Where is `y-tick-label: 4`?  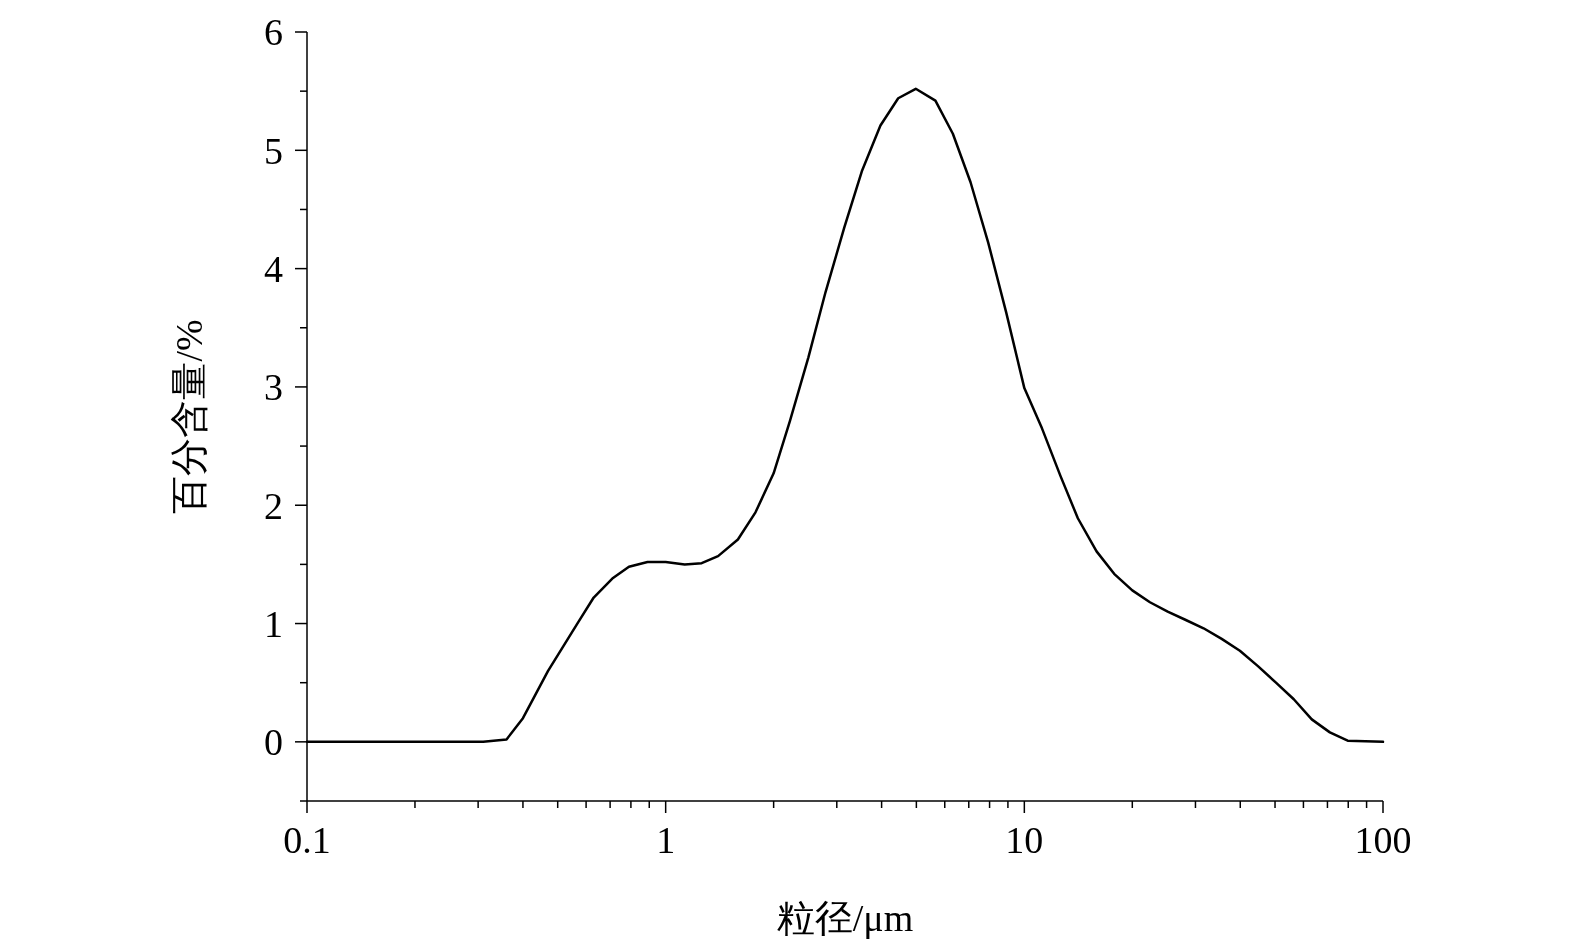
y-tick-label: 4 is located at coordinates (273, 268).